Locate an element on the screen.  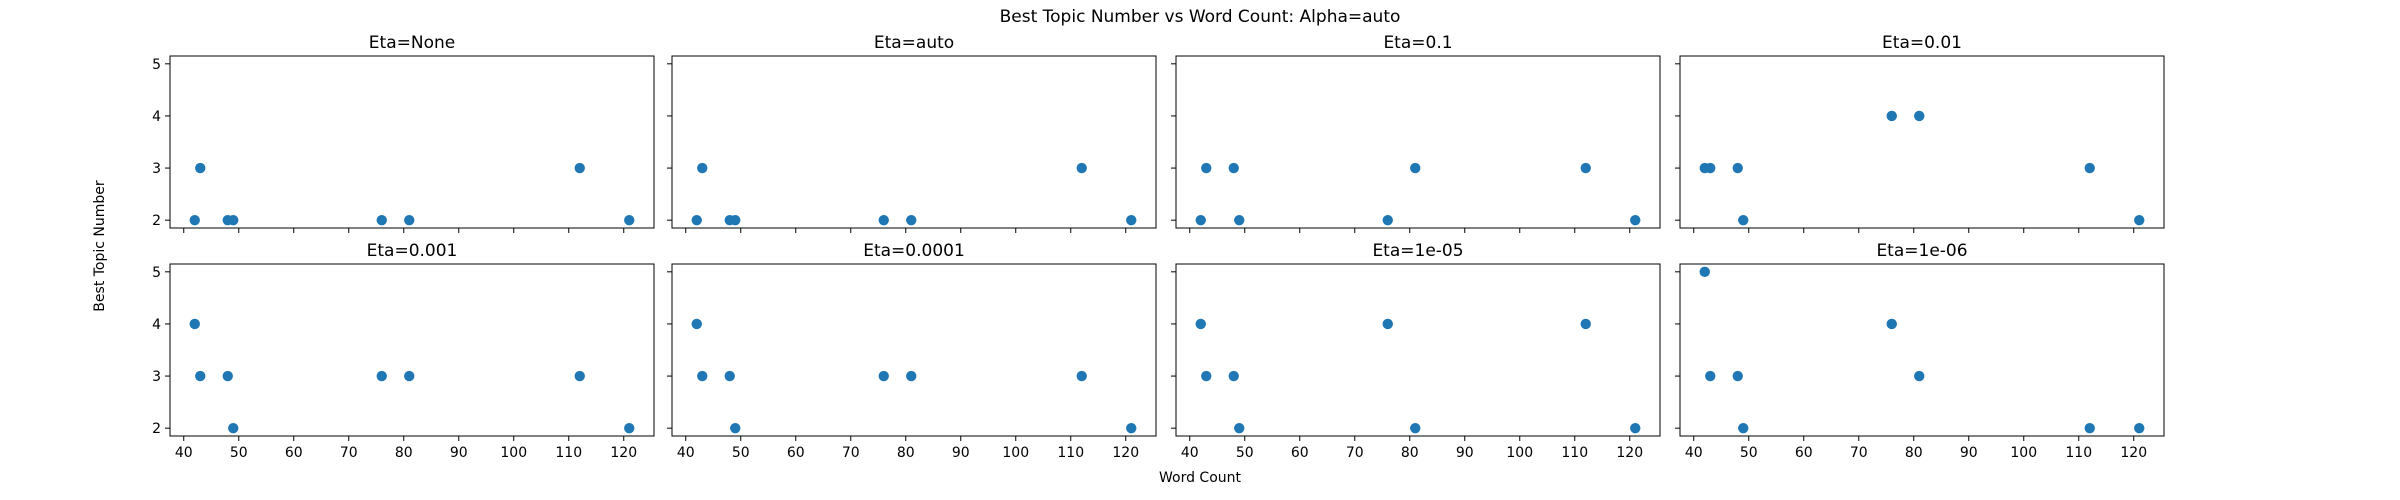
y-axis-label: Best Topic Number is located at coordinates (100, 246).